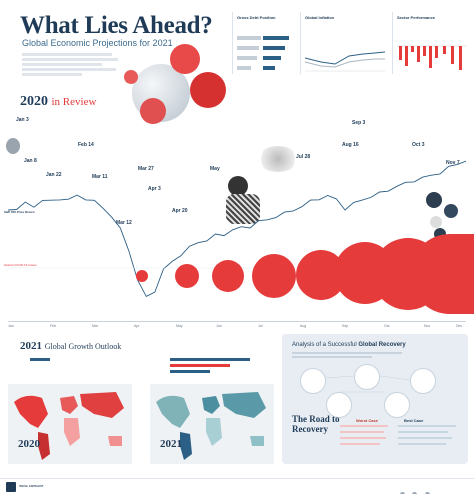 Image resolution: width=474 pixels, height=494 pixels. What do you see at coordinates (70, 424) in the screenshot?
I see `world-map-2020` at bounding box center [70, 424].